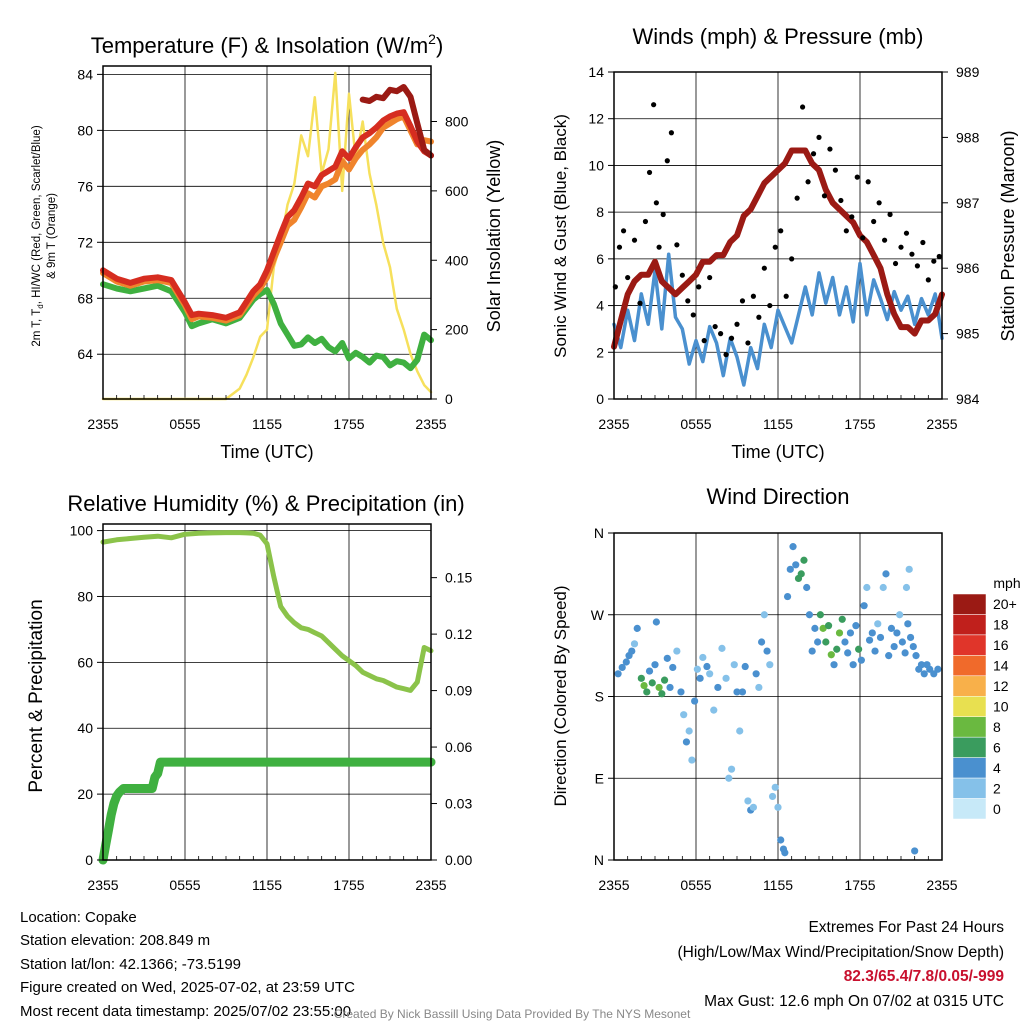  Describe the element at coordinates (36, 695) in the screenshot. I see `humidity-y-label: Percent & Precipitation` at that location.